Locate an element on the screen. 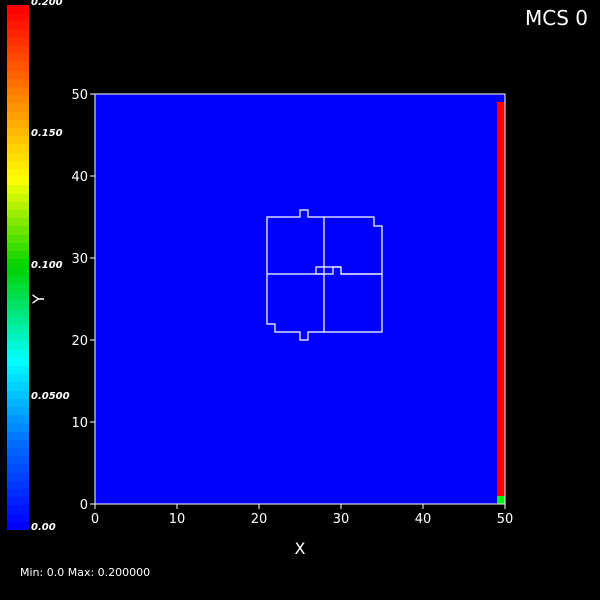 This screenshot has height=600, width=600. cell-outlines is located at coordinates (324, 275).